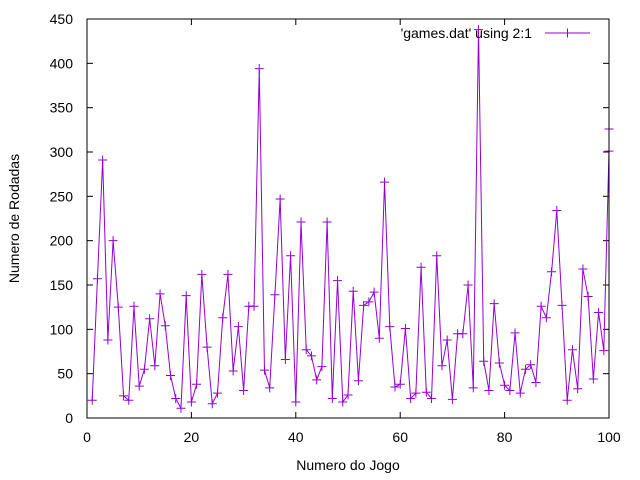 This screenshot has height=480, width=640. What do you see at coordinates (192, 437) in the screenshot?
I see `x-tick-label: 20` at bounding box center [192, 437].